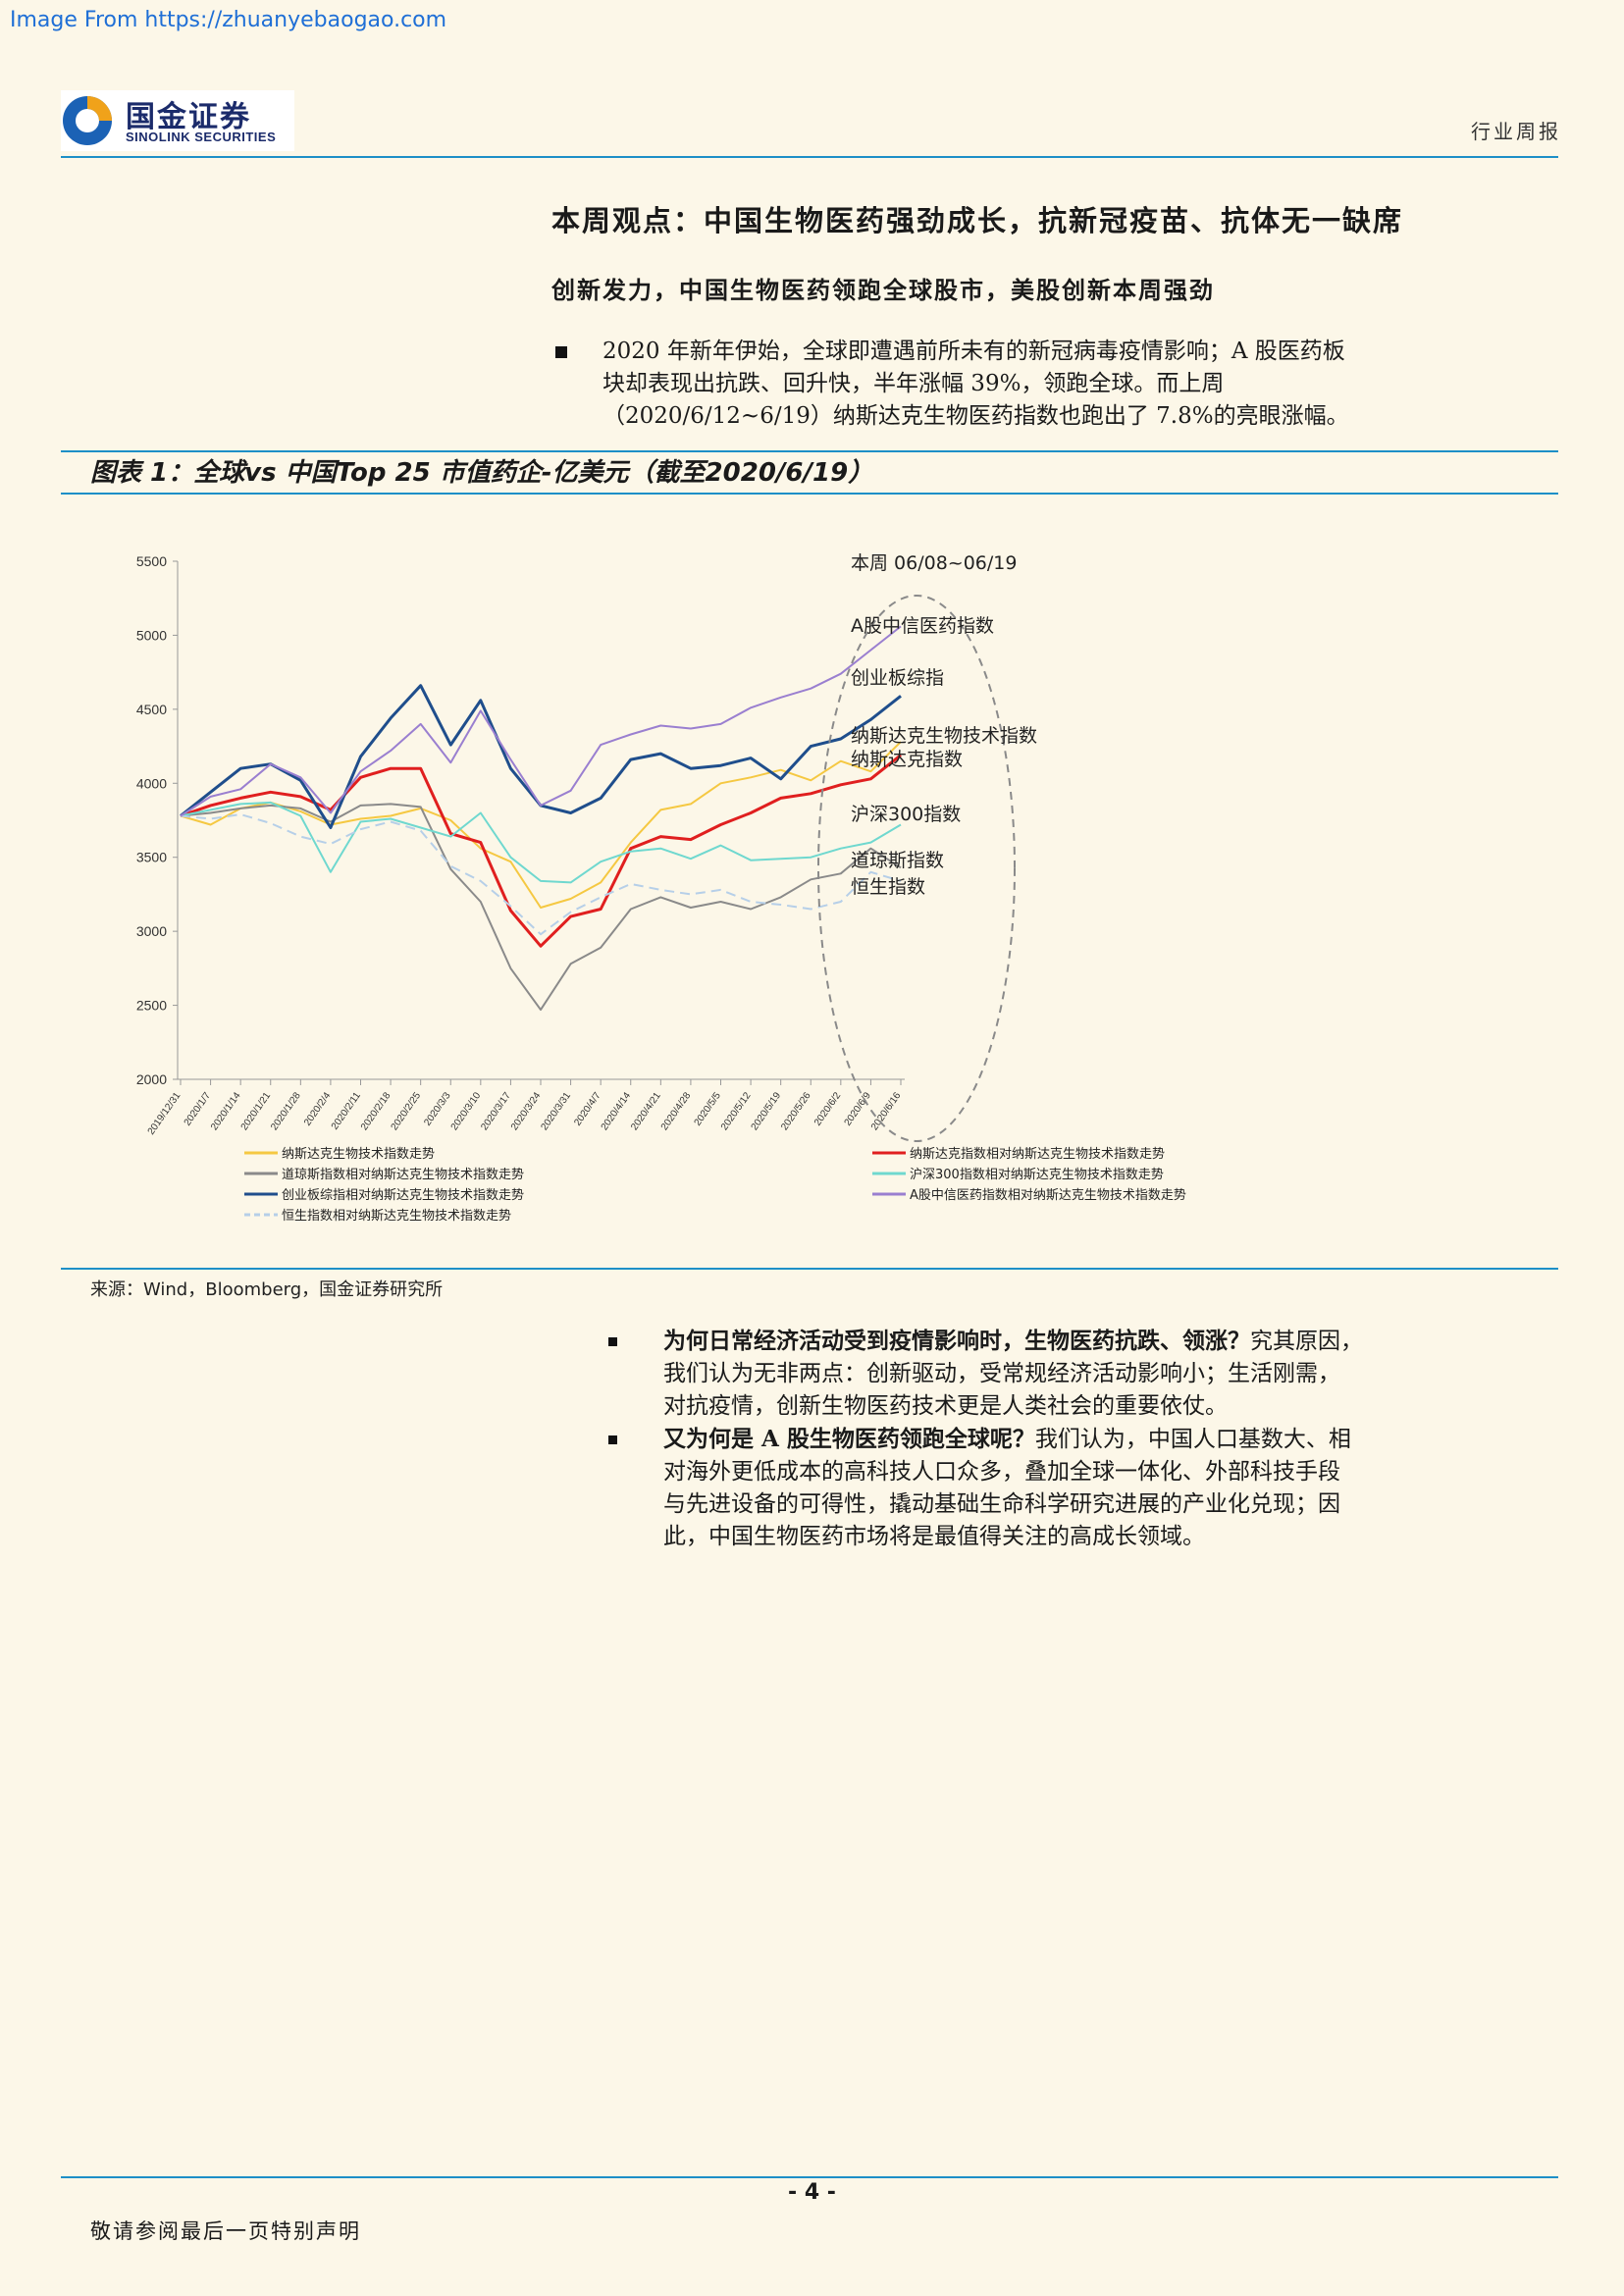  I want to click on x-tick-label: 2020/6/2, so click(828, 1109).